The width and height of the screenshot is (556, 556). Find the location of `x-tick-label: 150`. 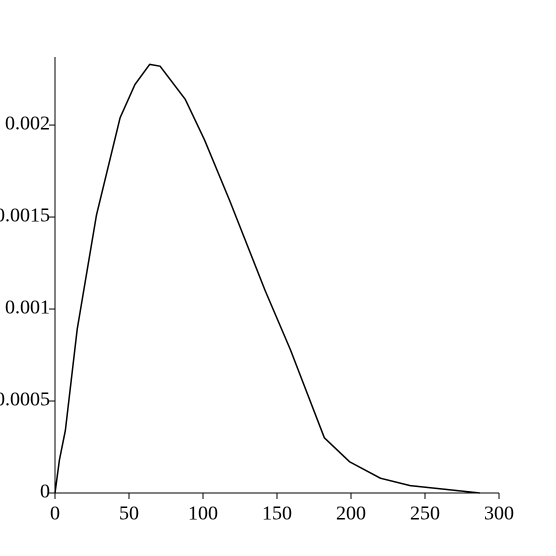

x-tick-label: 150 is located at coordinates (277, 514).